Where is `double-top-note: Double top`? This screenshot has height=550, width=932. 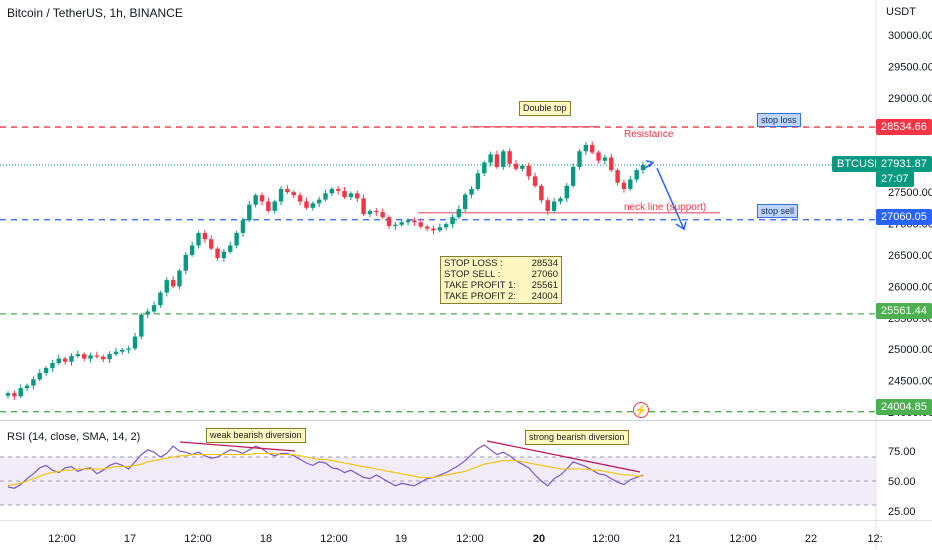
double-top-note: Double top is located at coordinates (545, 108).